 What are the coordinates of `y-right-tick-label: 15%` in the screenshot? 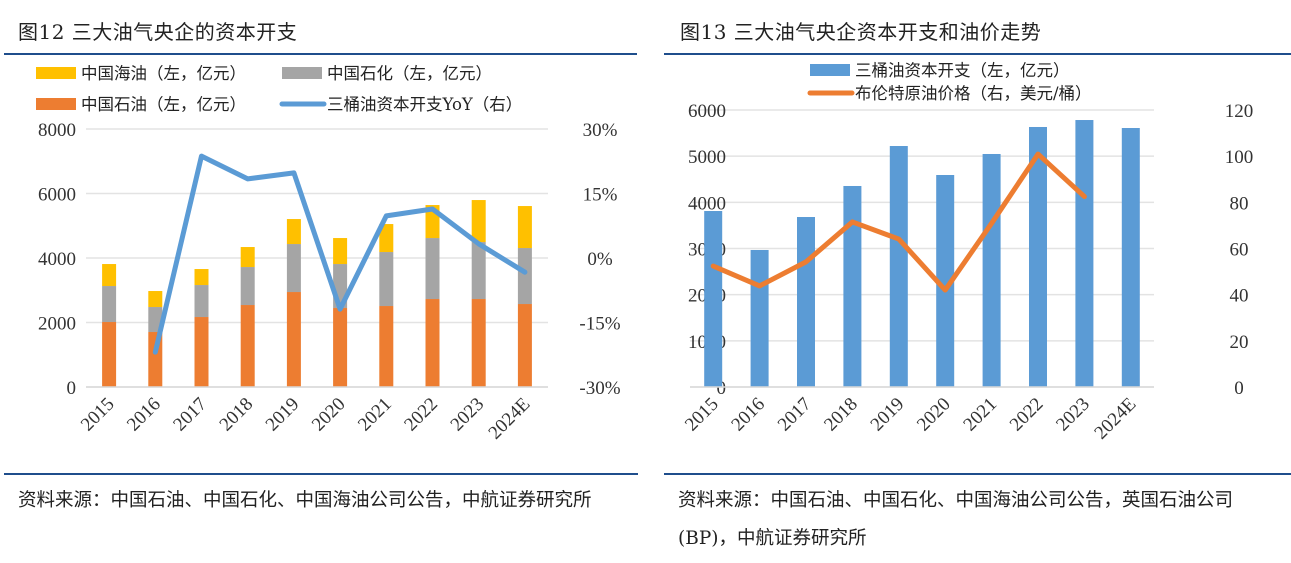 It's located at (600, 195).